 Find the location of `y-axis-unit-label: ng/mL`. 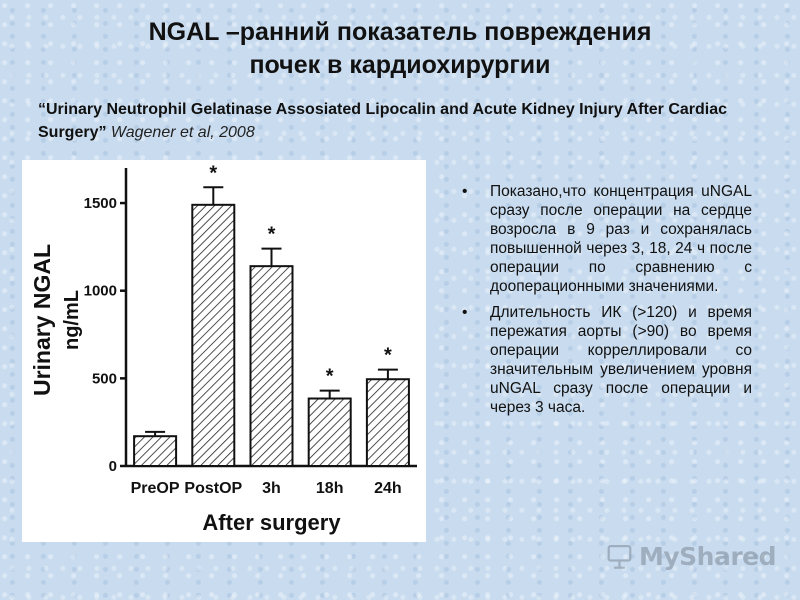

y-axis-unit-label: ng/mL is located at coordinates (72, 320).